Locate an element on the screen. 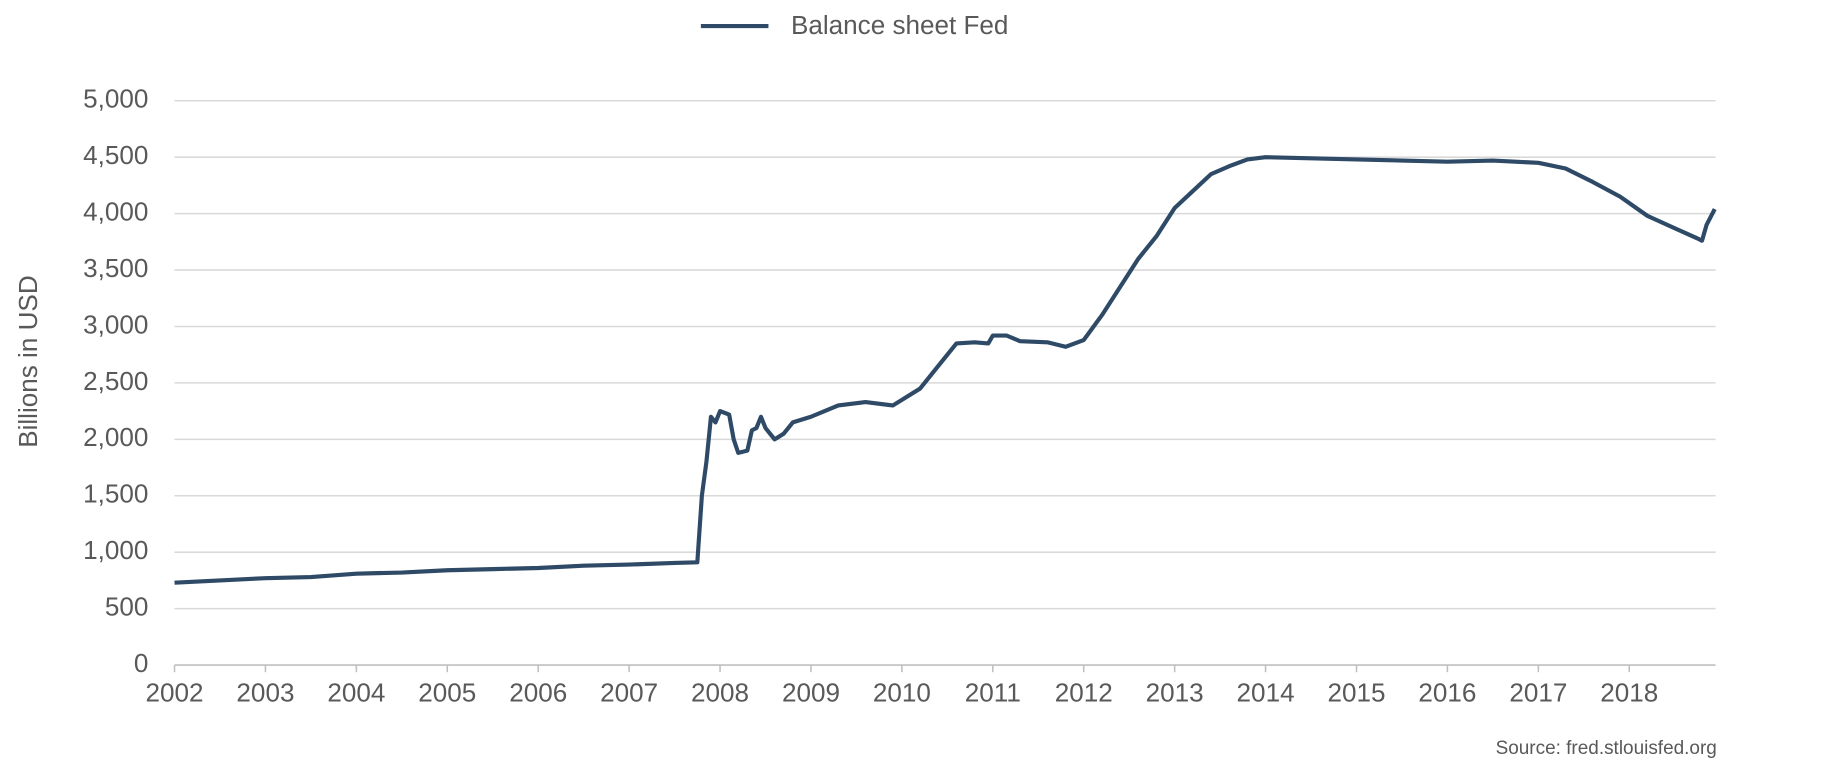 Image resolution: width=1838 pixels, height=772 pixels. y-axis-label: Billions in USD is located at coordinates (28, 361).